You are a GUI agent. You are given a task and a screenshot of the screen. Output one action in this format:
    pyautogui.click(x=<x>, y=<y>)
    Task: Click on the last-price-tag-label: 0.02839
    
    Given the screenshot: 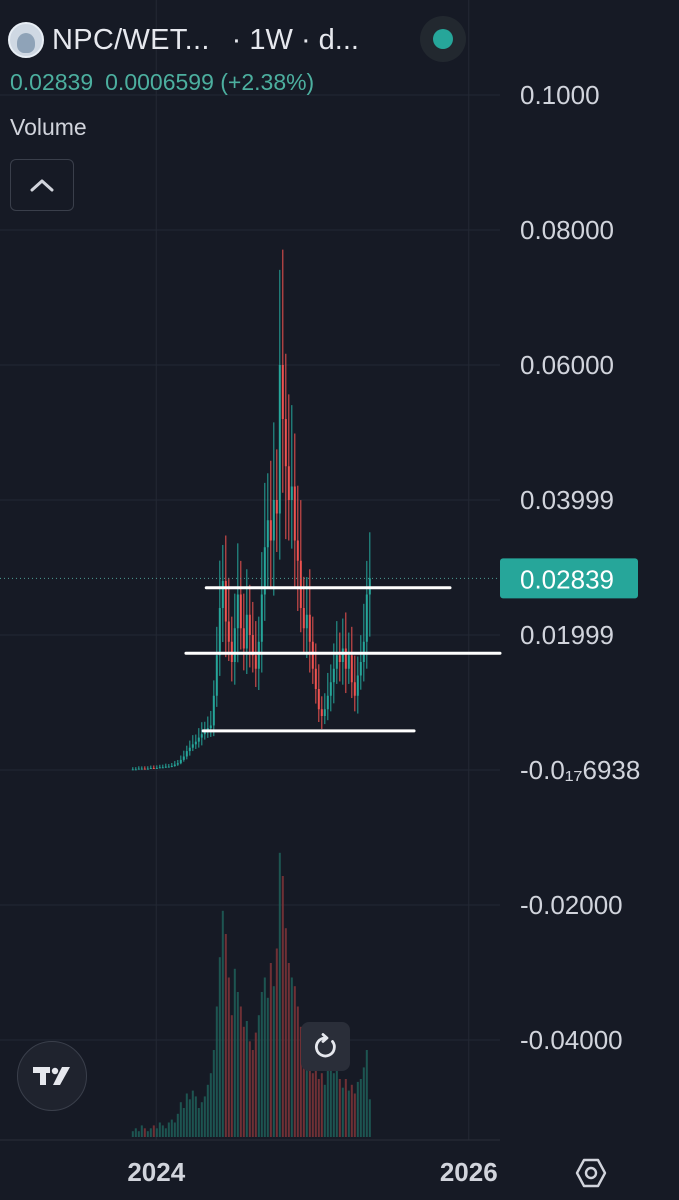 What is the action you would take?
    pyautogui.click(x=567, y=579)
    